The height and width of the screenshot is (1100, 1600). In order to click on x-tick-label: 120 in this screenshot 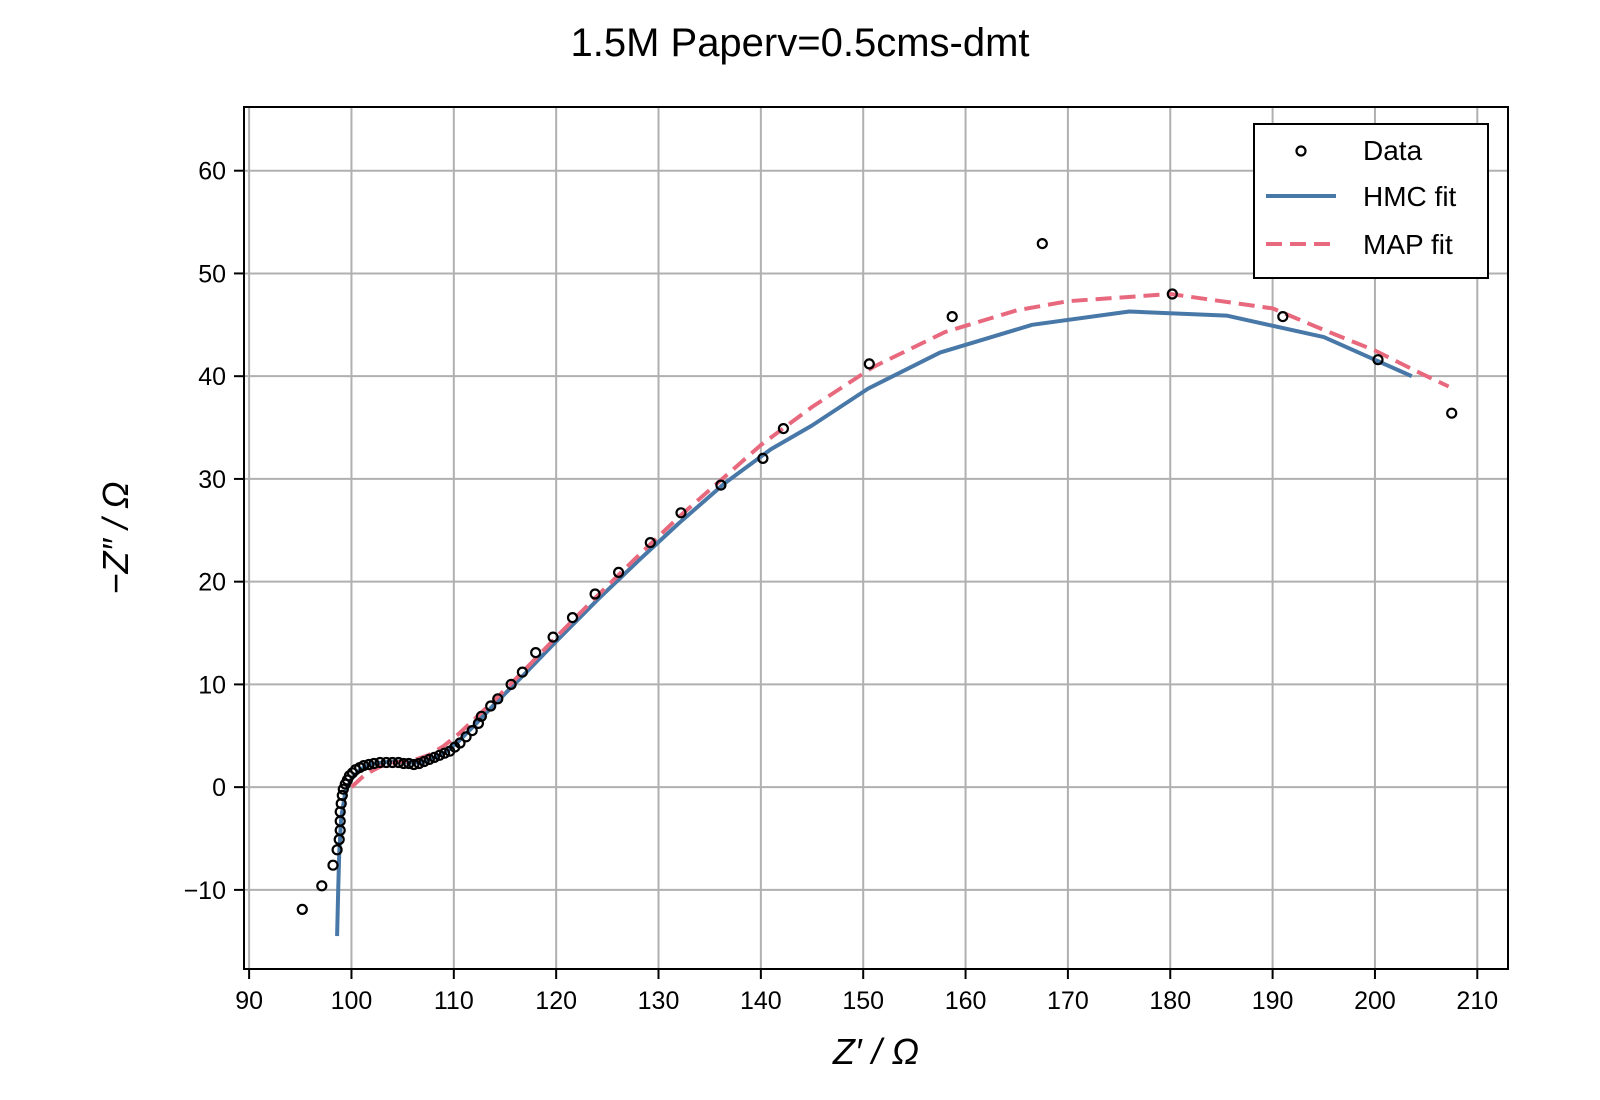, I will do `click(556, 1001)`.